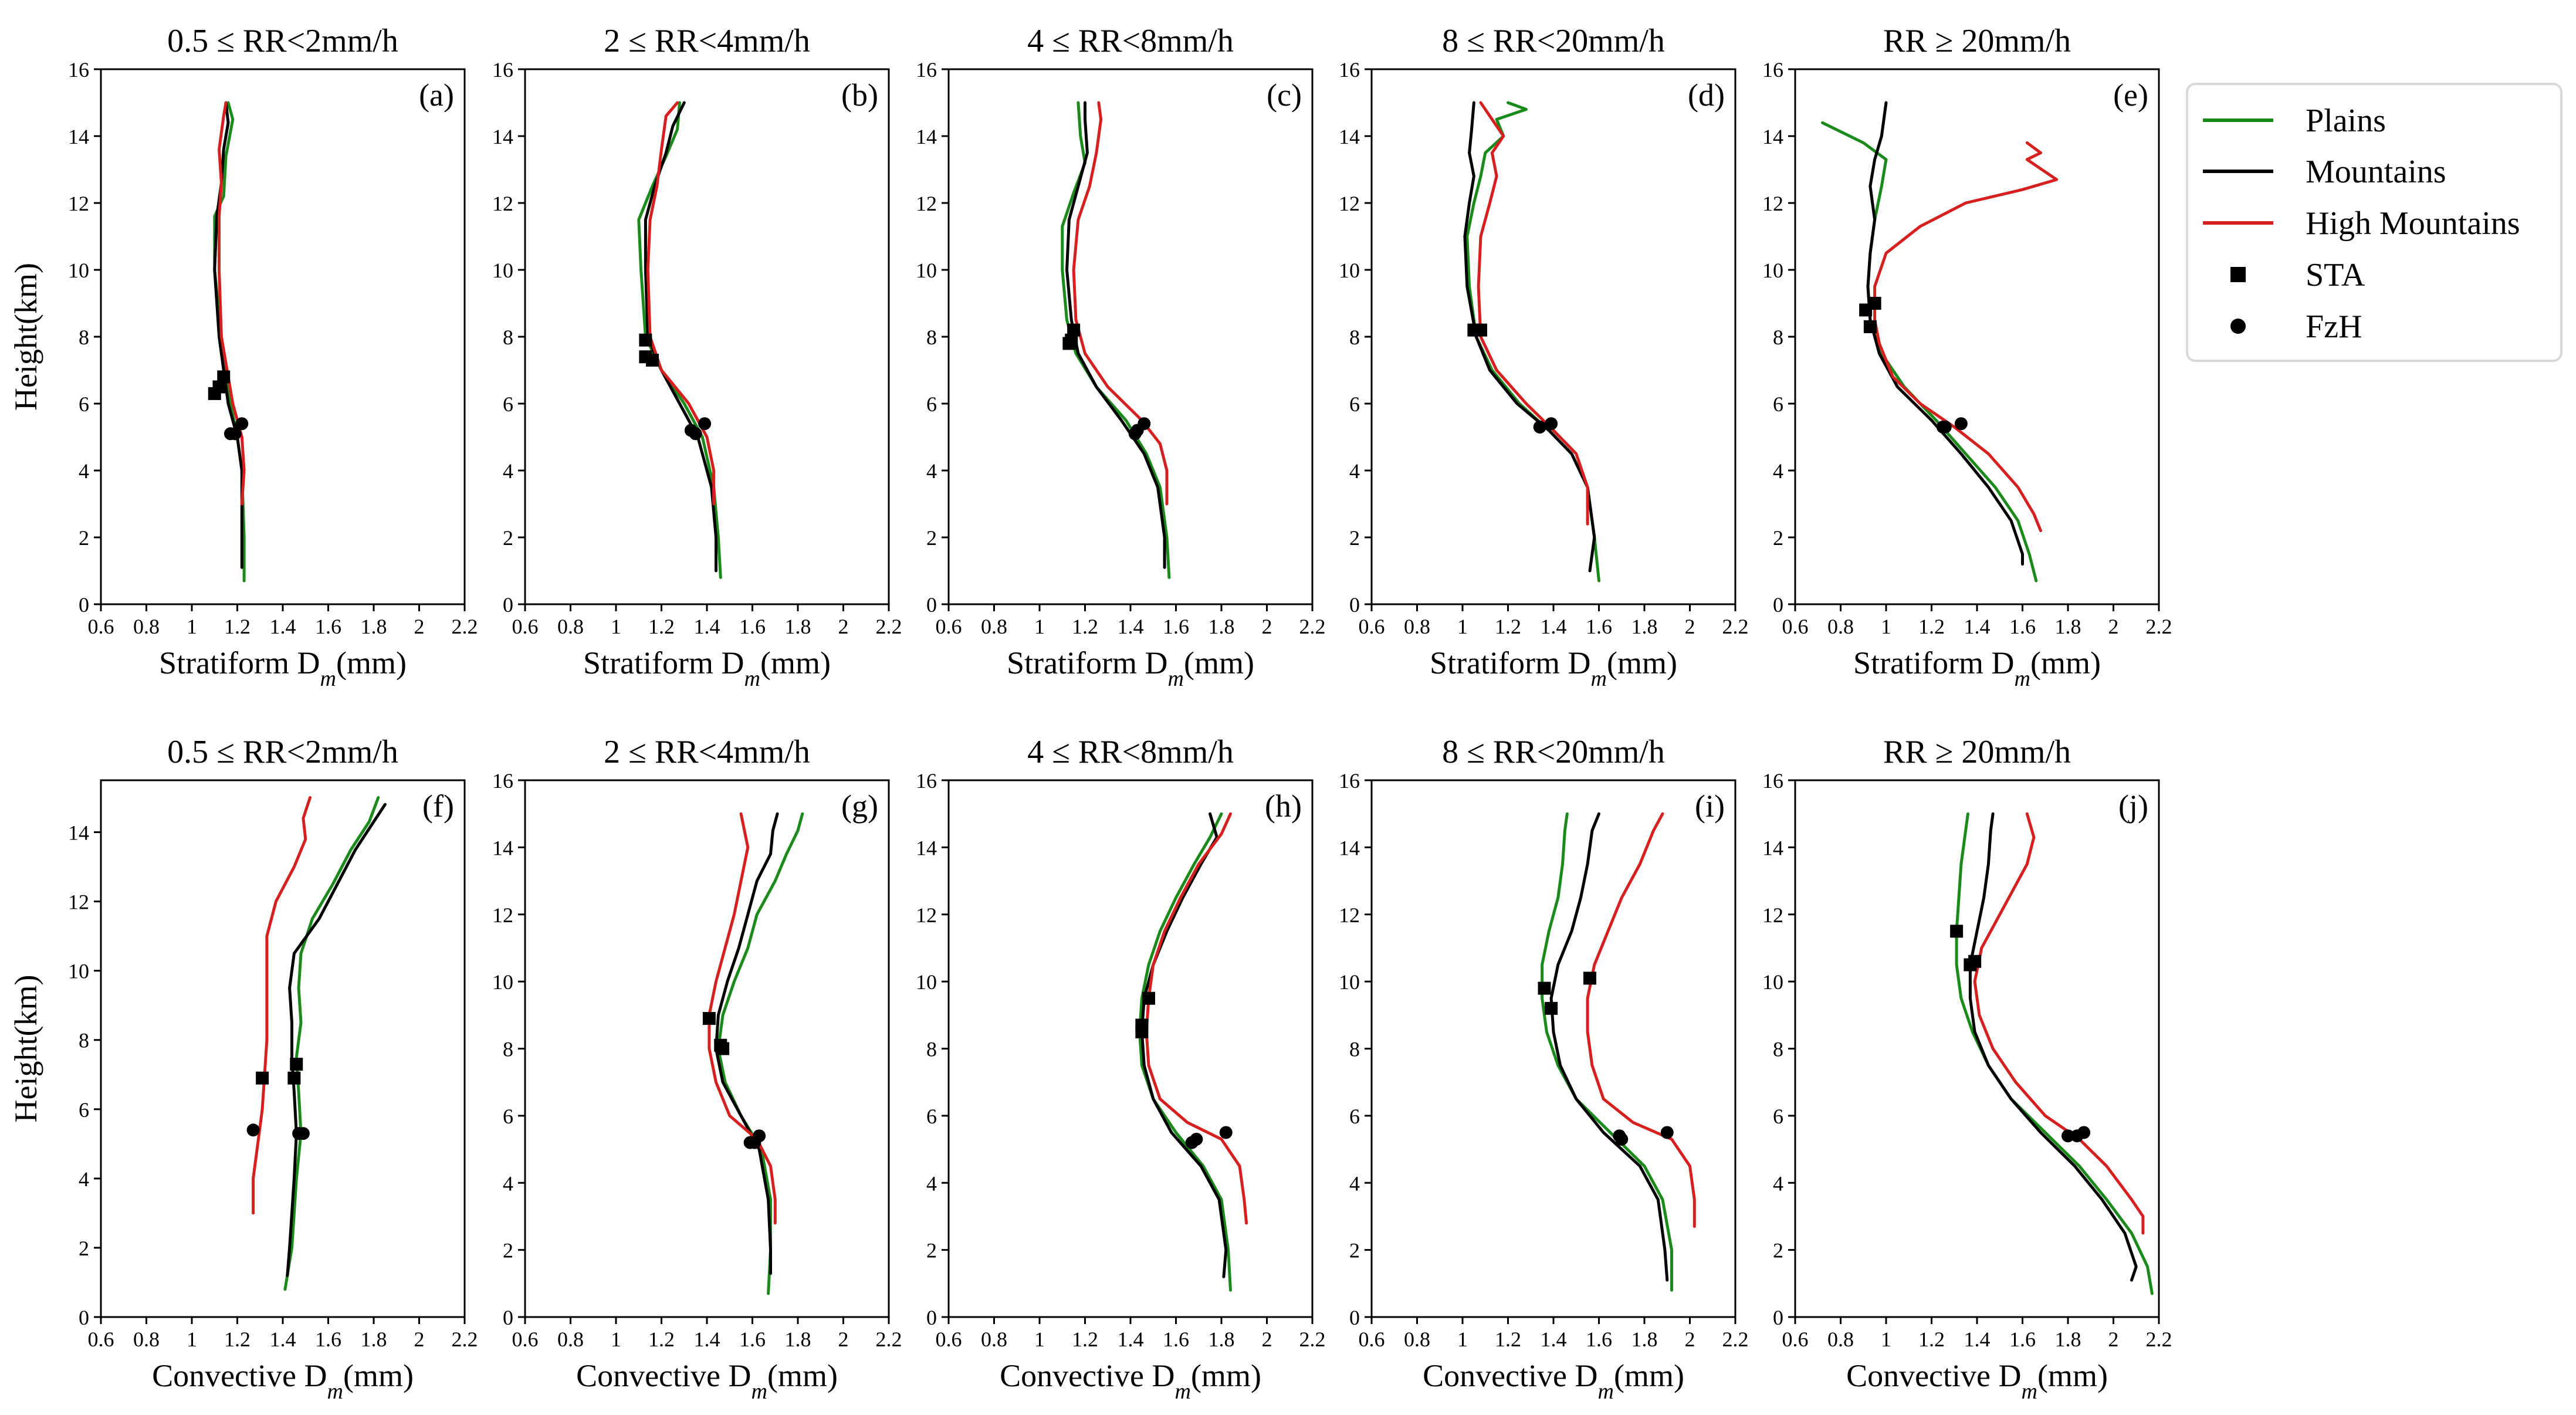 The width and height of the screenshot is (2576, 1415). I want to click on axes-frame, so click(283, 1048).